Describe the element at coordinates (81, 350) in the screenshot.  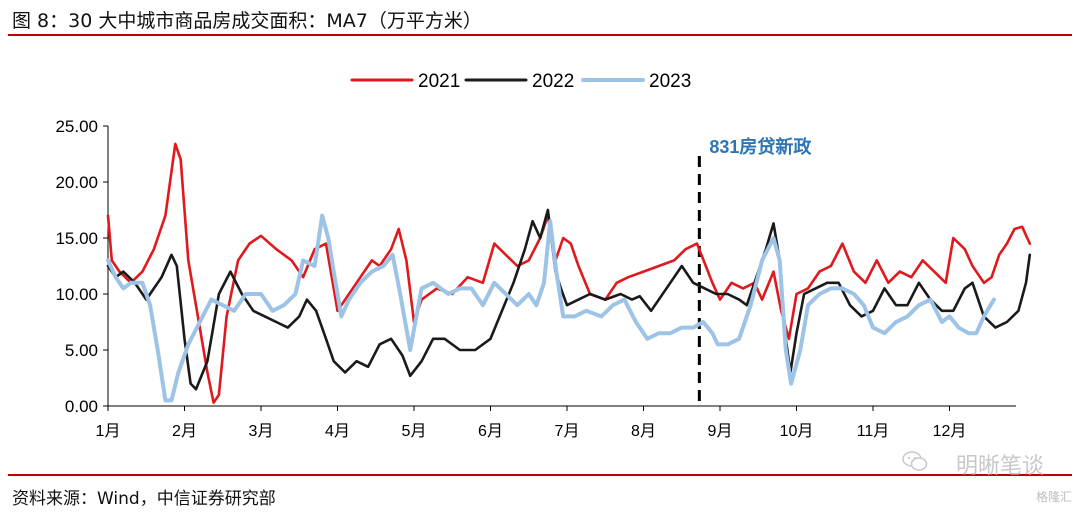
I see `y-tick-label: 5.00` at that location.